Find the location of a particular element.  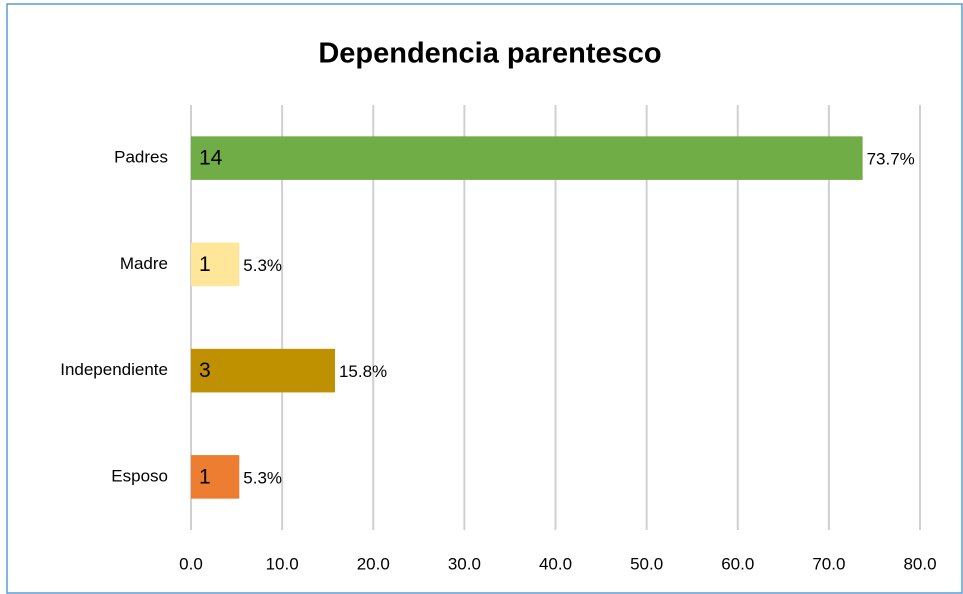

x-tick-label: 20.0 is located at coordinates (373, 563).